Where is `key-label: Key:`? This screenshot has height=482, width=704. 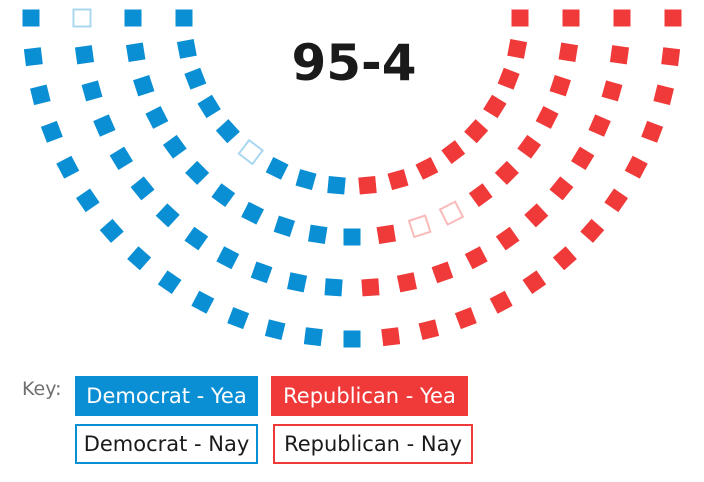 key-label: Key: is located at coordinates (42, 389).